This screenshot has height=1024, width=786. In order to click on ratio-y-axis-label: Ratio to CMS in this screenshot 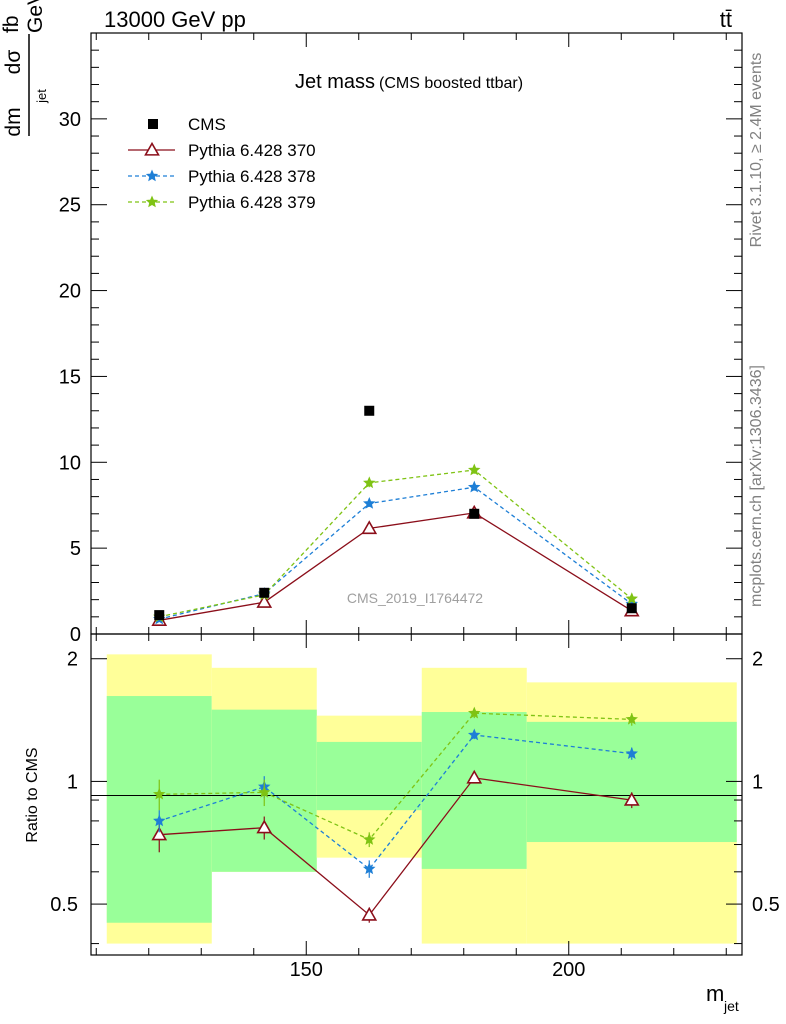, I will do `click(32, 794)`.